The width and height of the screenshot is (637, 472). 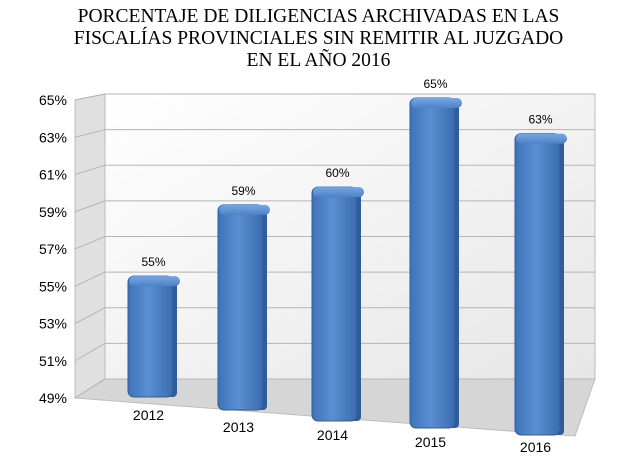 What do you see at coordinates (535, 447) in the screenshot?
I see `x-tick-label: 2016` at bounding box center [535, 447].